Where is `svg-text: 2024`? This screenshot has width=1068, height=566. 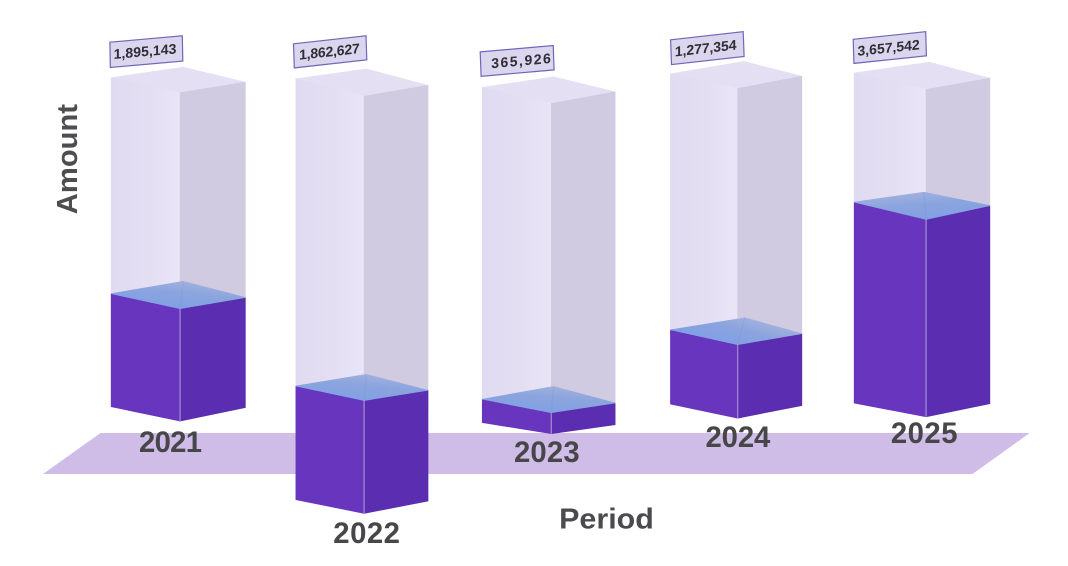
svg-text: 2024 is located at coordinates (739, 437).